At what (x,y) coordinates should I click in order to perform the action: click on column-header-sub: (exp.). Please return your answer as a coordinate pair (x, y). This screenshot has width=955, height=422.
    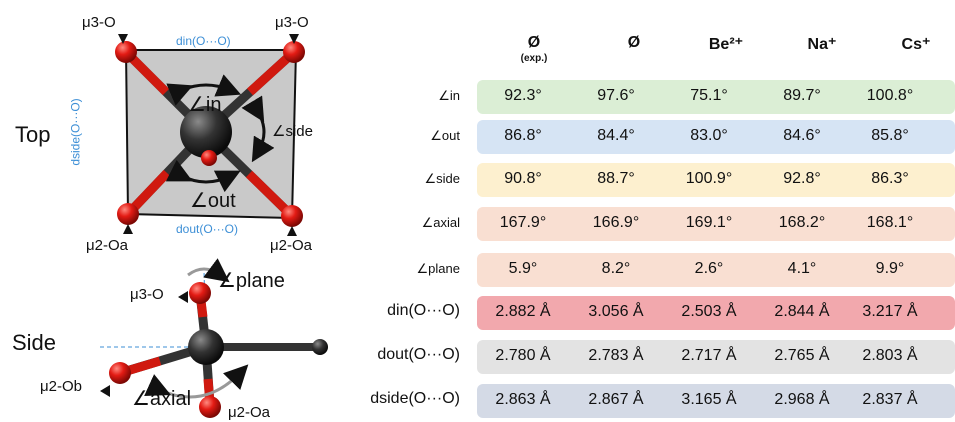
    Looking at the image, I should click on (534, 58).